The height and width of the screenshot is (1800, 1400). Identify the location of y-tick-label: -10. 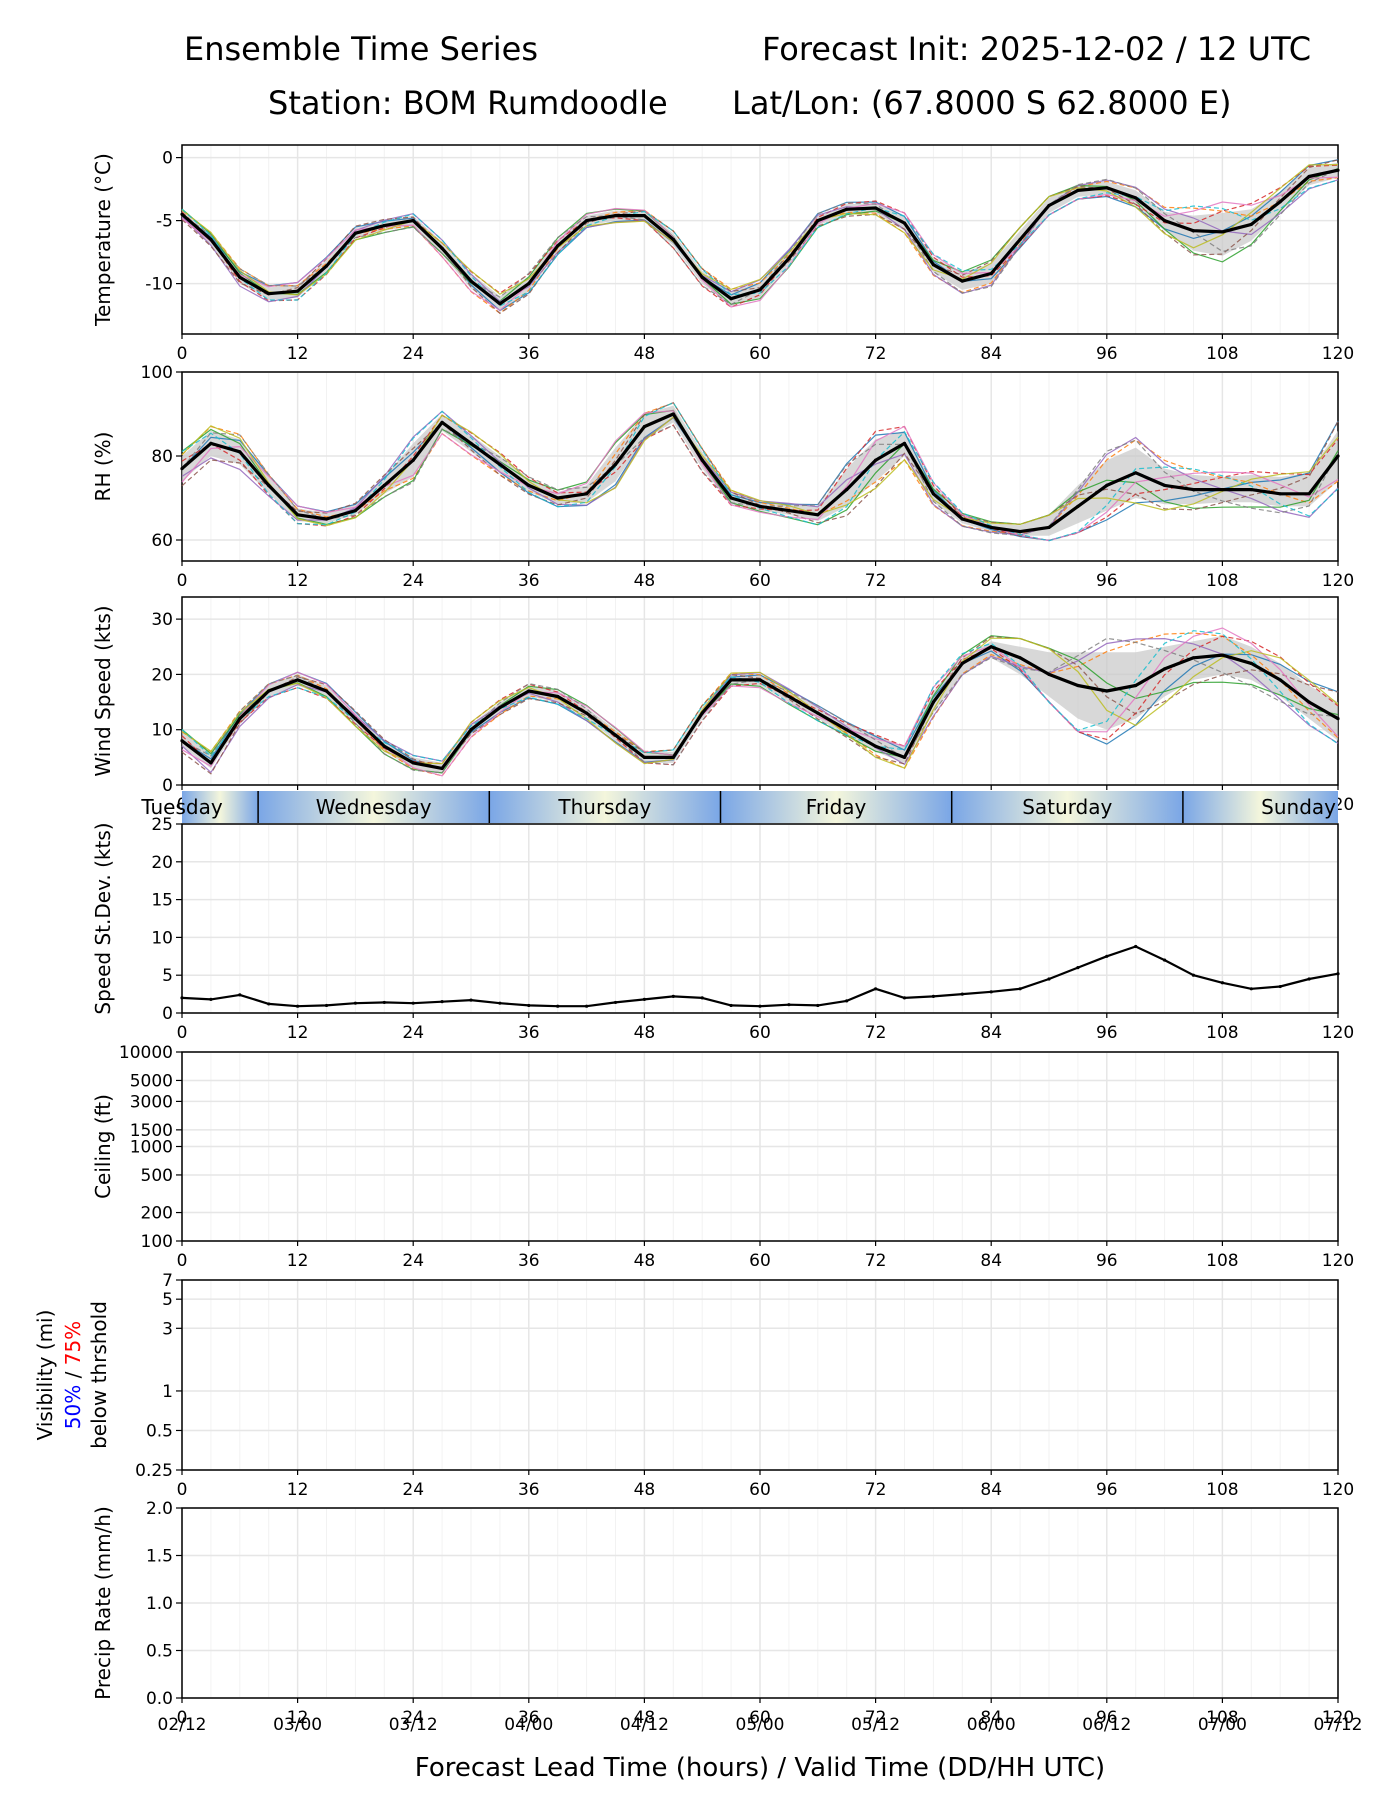
(159, 285).